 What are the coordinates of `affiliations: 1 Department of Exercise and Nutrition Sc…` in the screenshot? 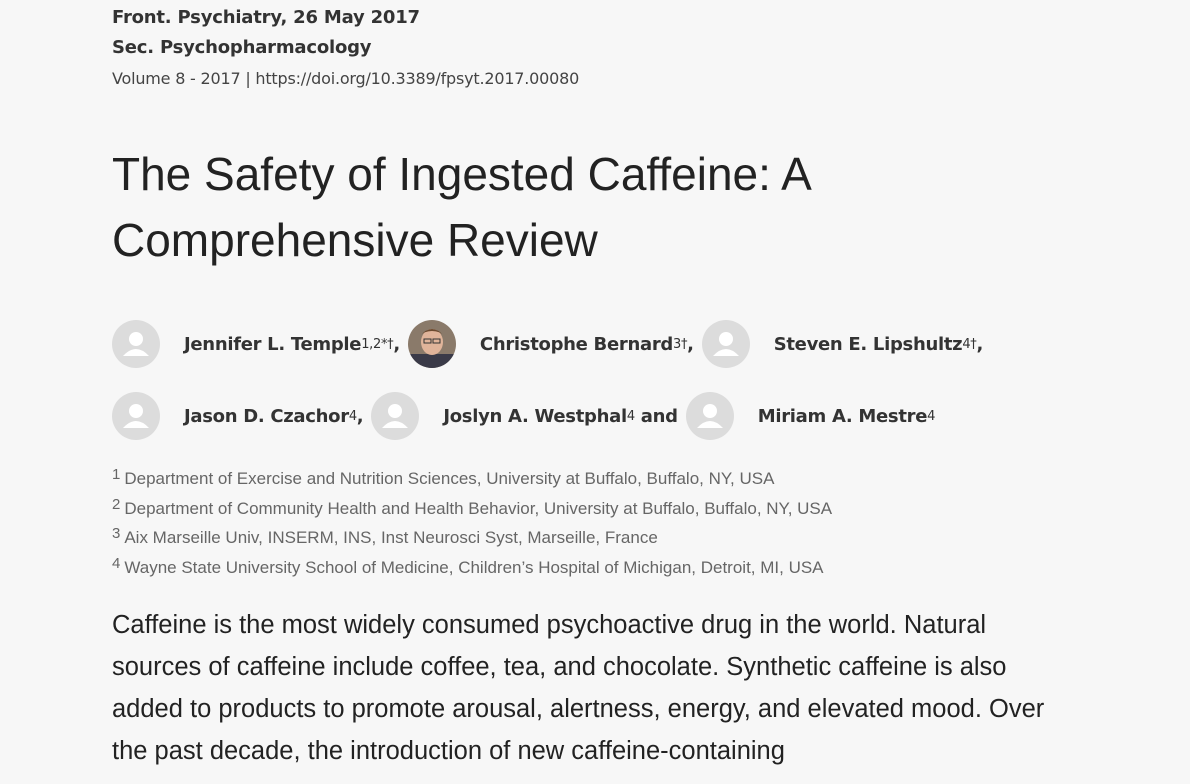 It's located at (472, 521).